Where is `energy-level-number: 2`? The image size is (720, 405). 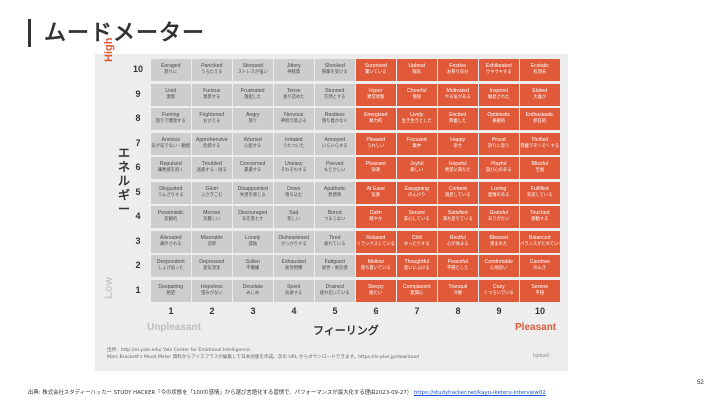
energy-level-number: 2 is located at coordinates (138, 265).